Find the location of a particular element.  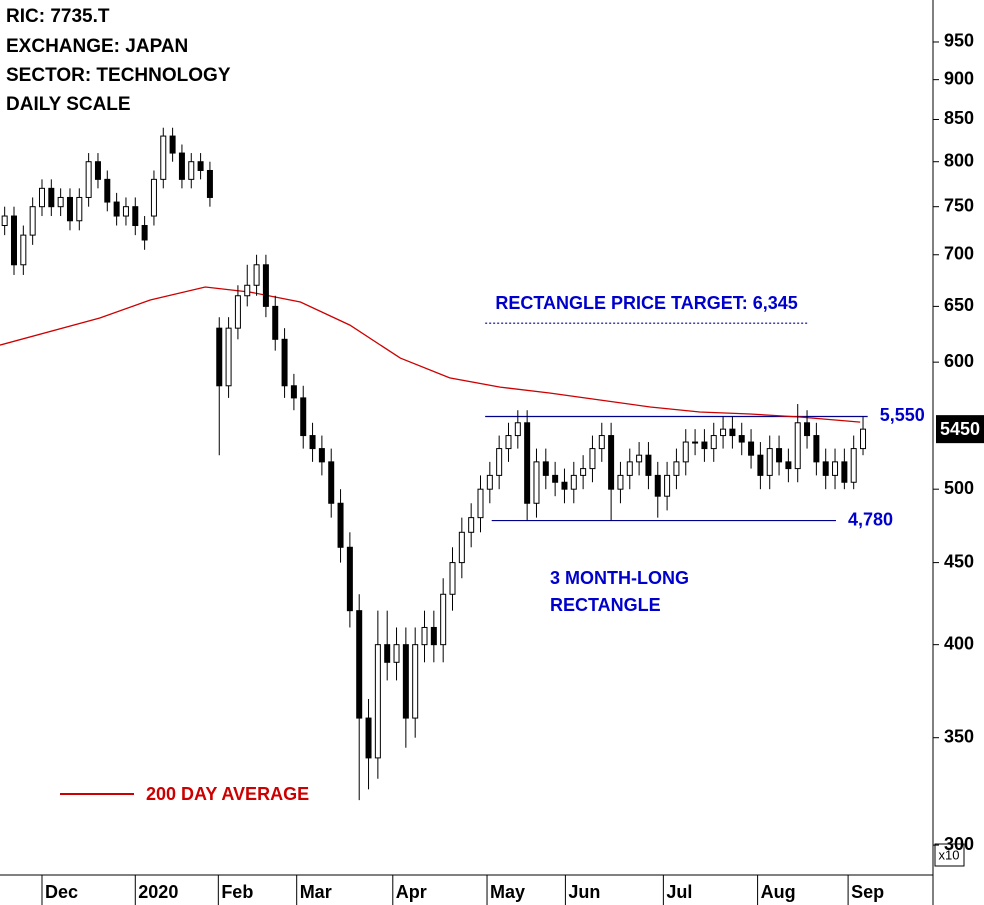

level-label: 4,780 is located at coordinates (870, 519).